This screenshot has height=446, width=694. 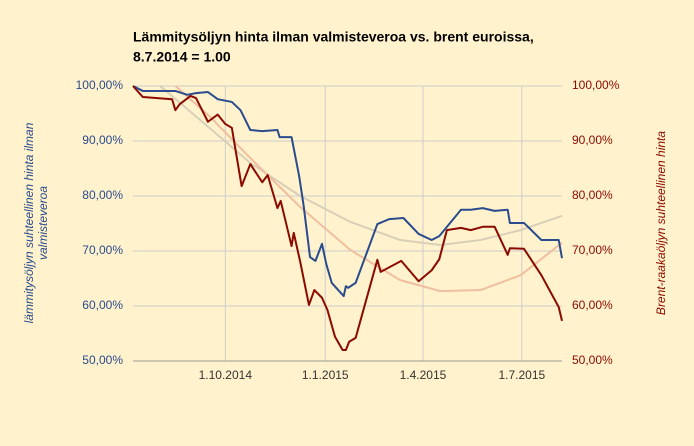 What do you see at coordinates (100, 85) in the screenshot?
I see `y-tick-label: 100,00%` at bounding box center [100, 85].